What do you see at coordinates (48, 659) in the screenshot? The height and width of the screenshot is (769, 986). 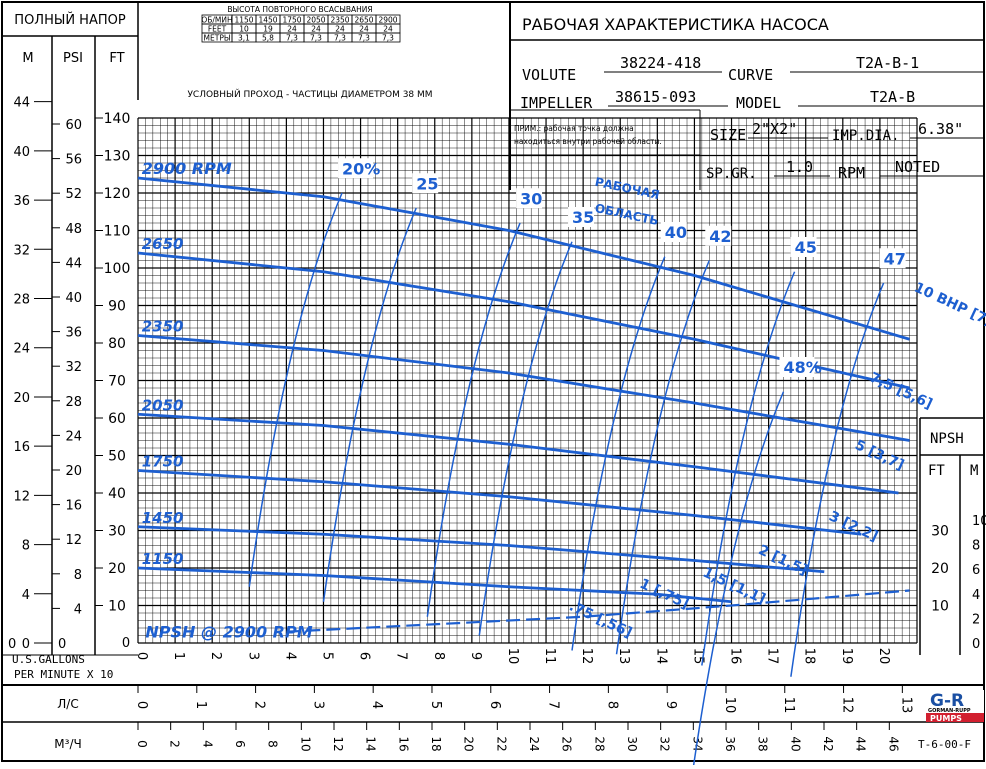 I see `x-unit-line1: U.S.GALLONS` at bounding box center [48, 659].